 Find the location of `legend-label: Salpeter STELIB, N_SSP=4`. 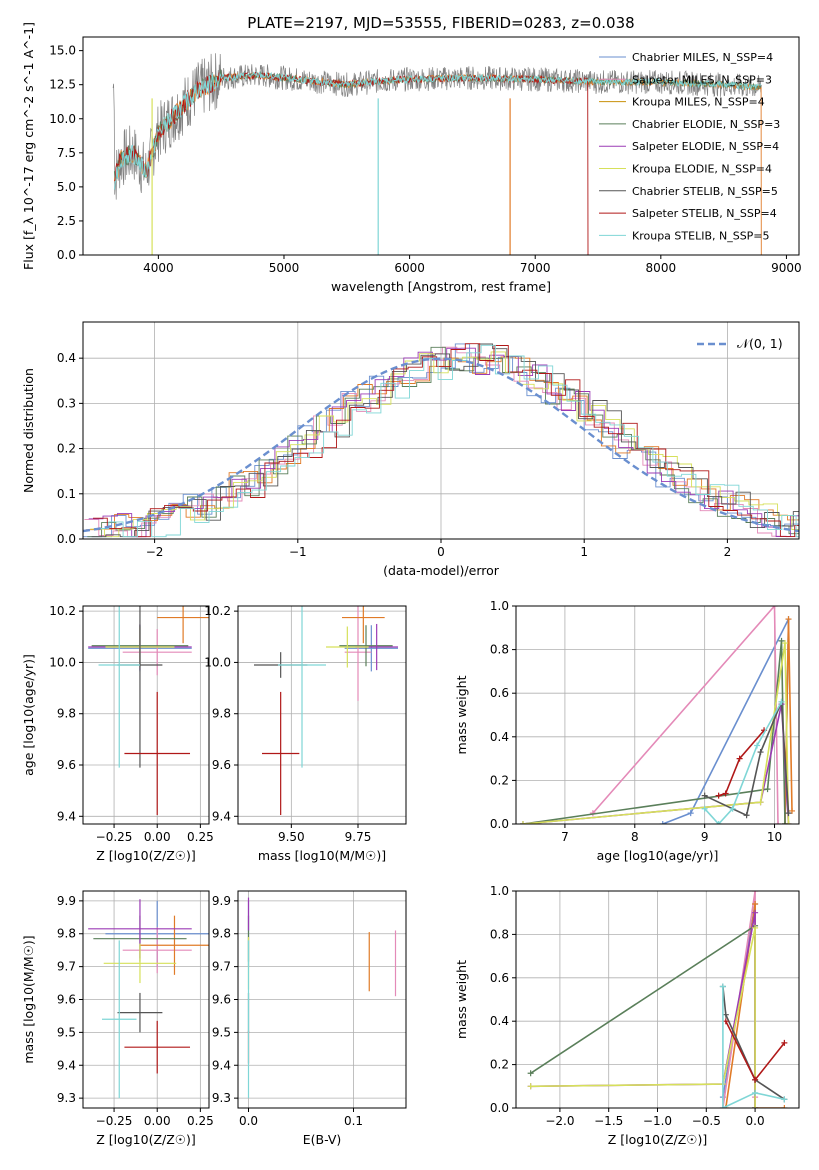

legend-label: Salpeter STELIB, N_SSP=4 is located at coordinates (704, 213).